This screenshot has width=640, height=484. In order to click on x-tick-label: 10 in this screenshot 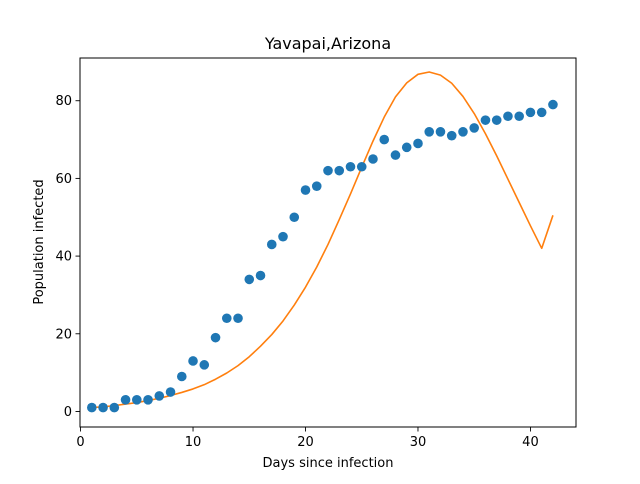, I will do `click(193, 442)`.